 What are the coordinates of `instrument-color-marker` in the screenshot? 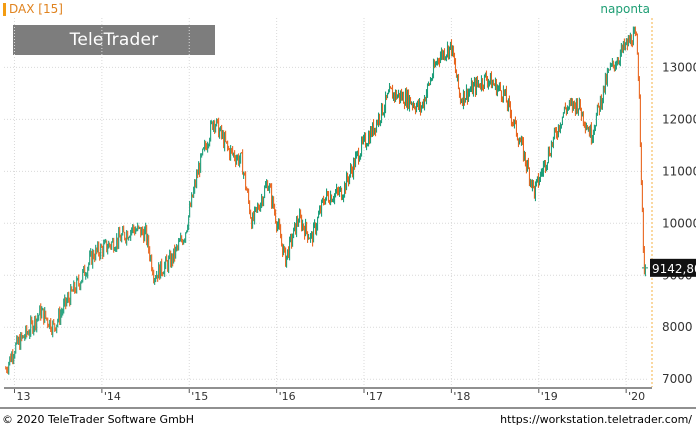 It's located at (4, 9).